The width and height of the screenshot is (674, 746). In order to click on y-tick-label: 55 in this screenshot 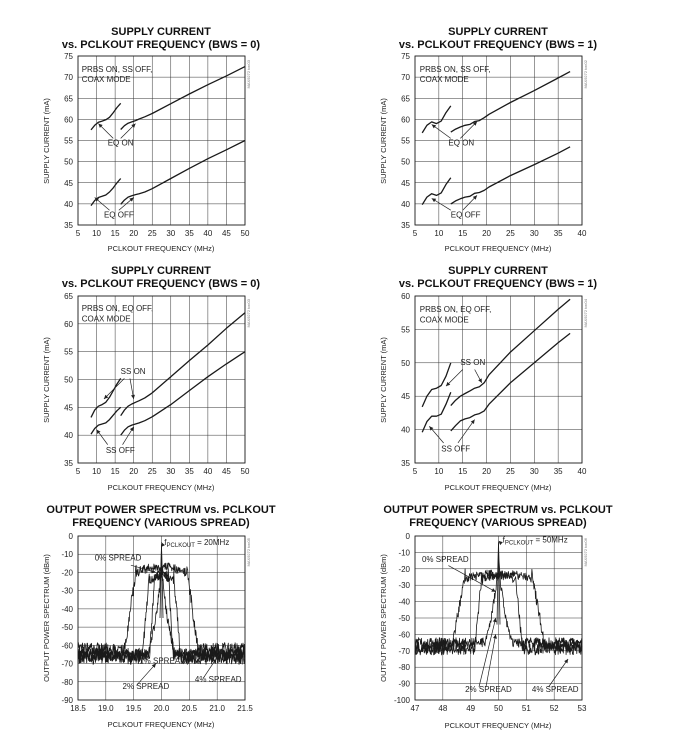, I will do `click(405, 329)`.